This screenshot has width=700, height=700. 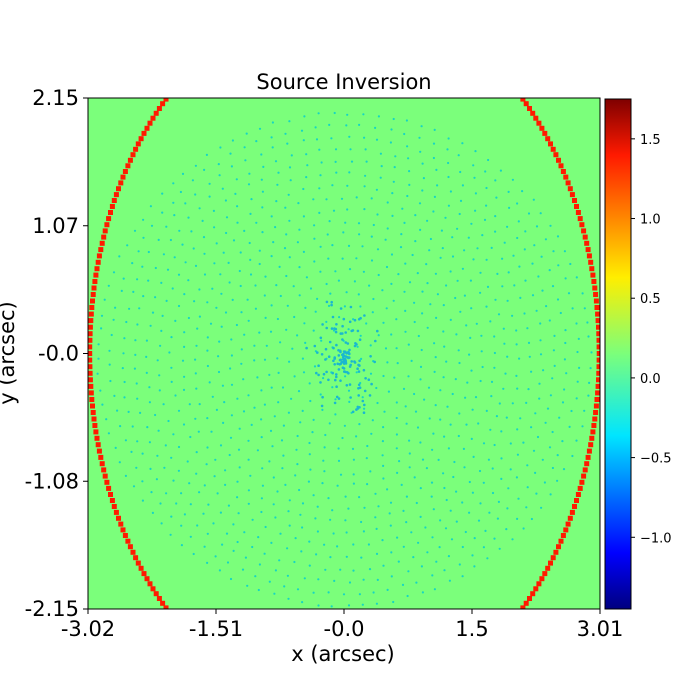 I want to click on y-tick-label: -1.08, so click(x=52, y=481).